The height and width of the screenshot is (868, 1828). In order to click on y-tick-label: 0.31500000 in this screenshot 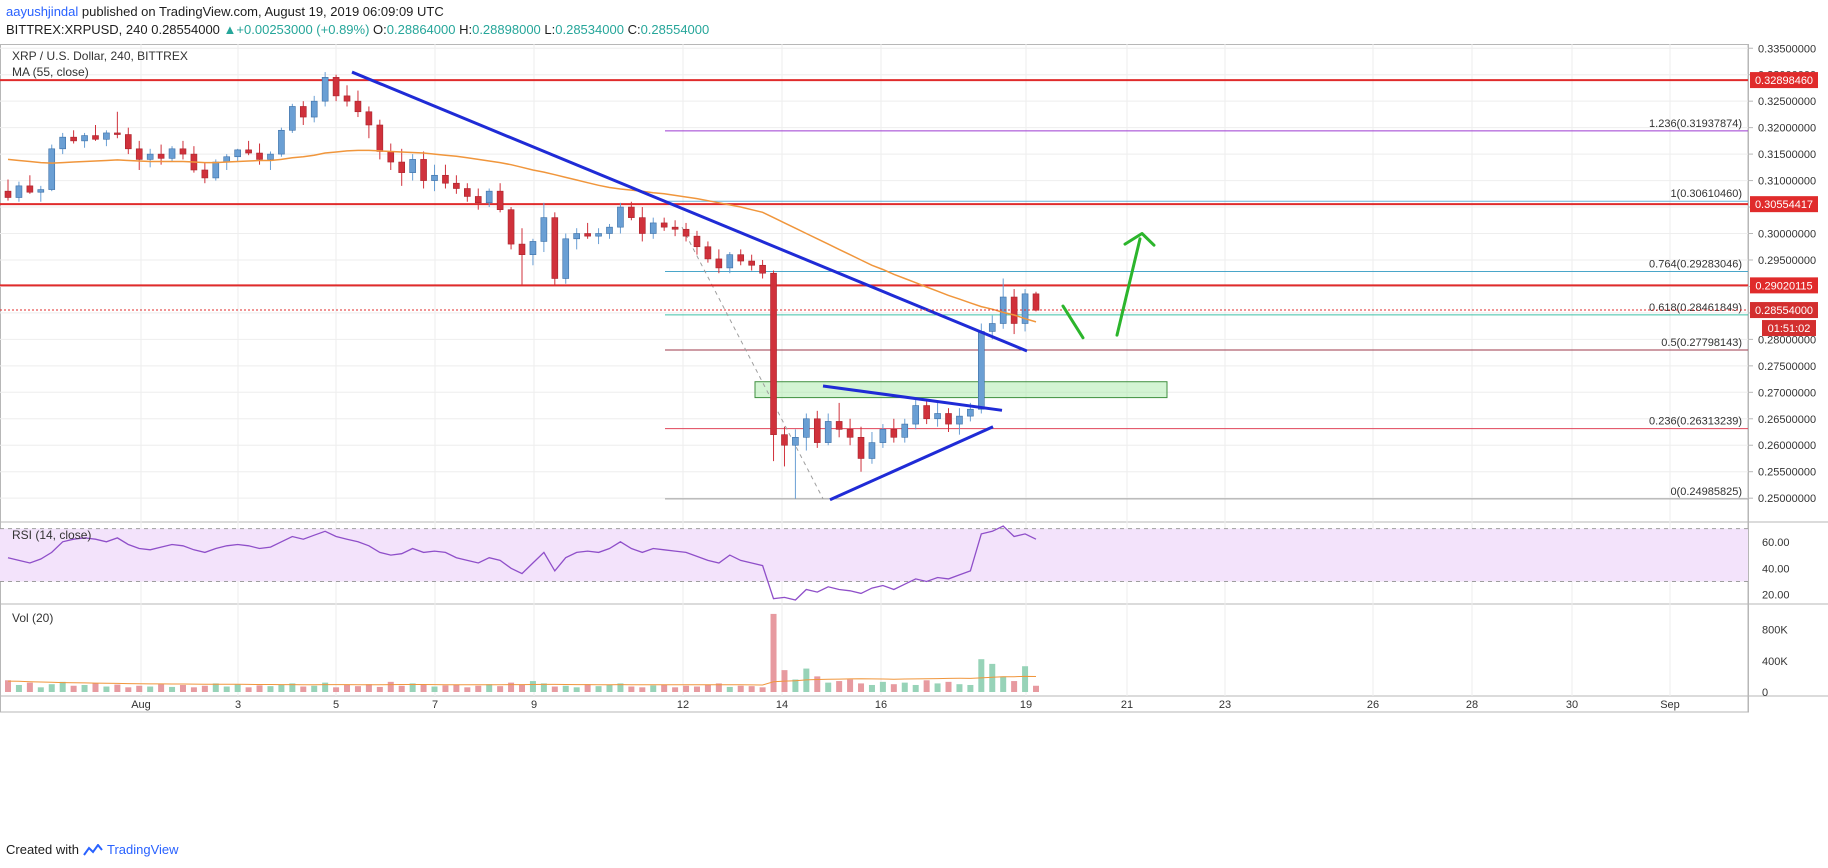, I will do `click(1787, 155)`.